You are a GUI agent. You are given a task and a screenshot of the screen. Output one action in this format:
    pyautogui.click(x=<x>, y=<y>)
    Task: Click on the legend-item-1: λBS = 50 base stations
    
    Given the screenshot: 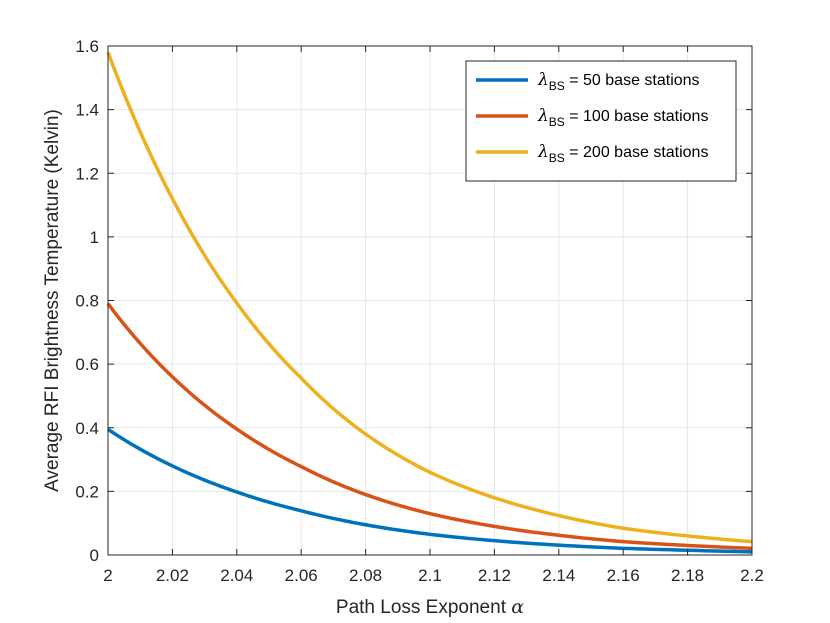 What is the action you would take?
    pyautogui.click(x=588, y=81)
    